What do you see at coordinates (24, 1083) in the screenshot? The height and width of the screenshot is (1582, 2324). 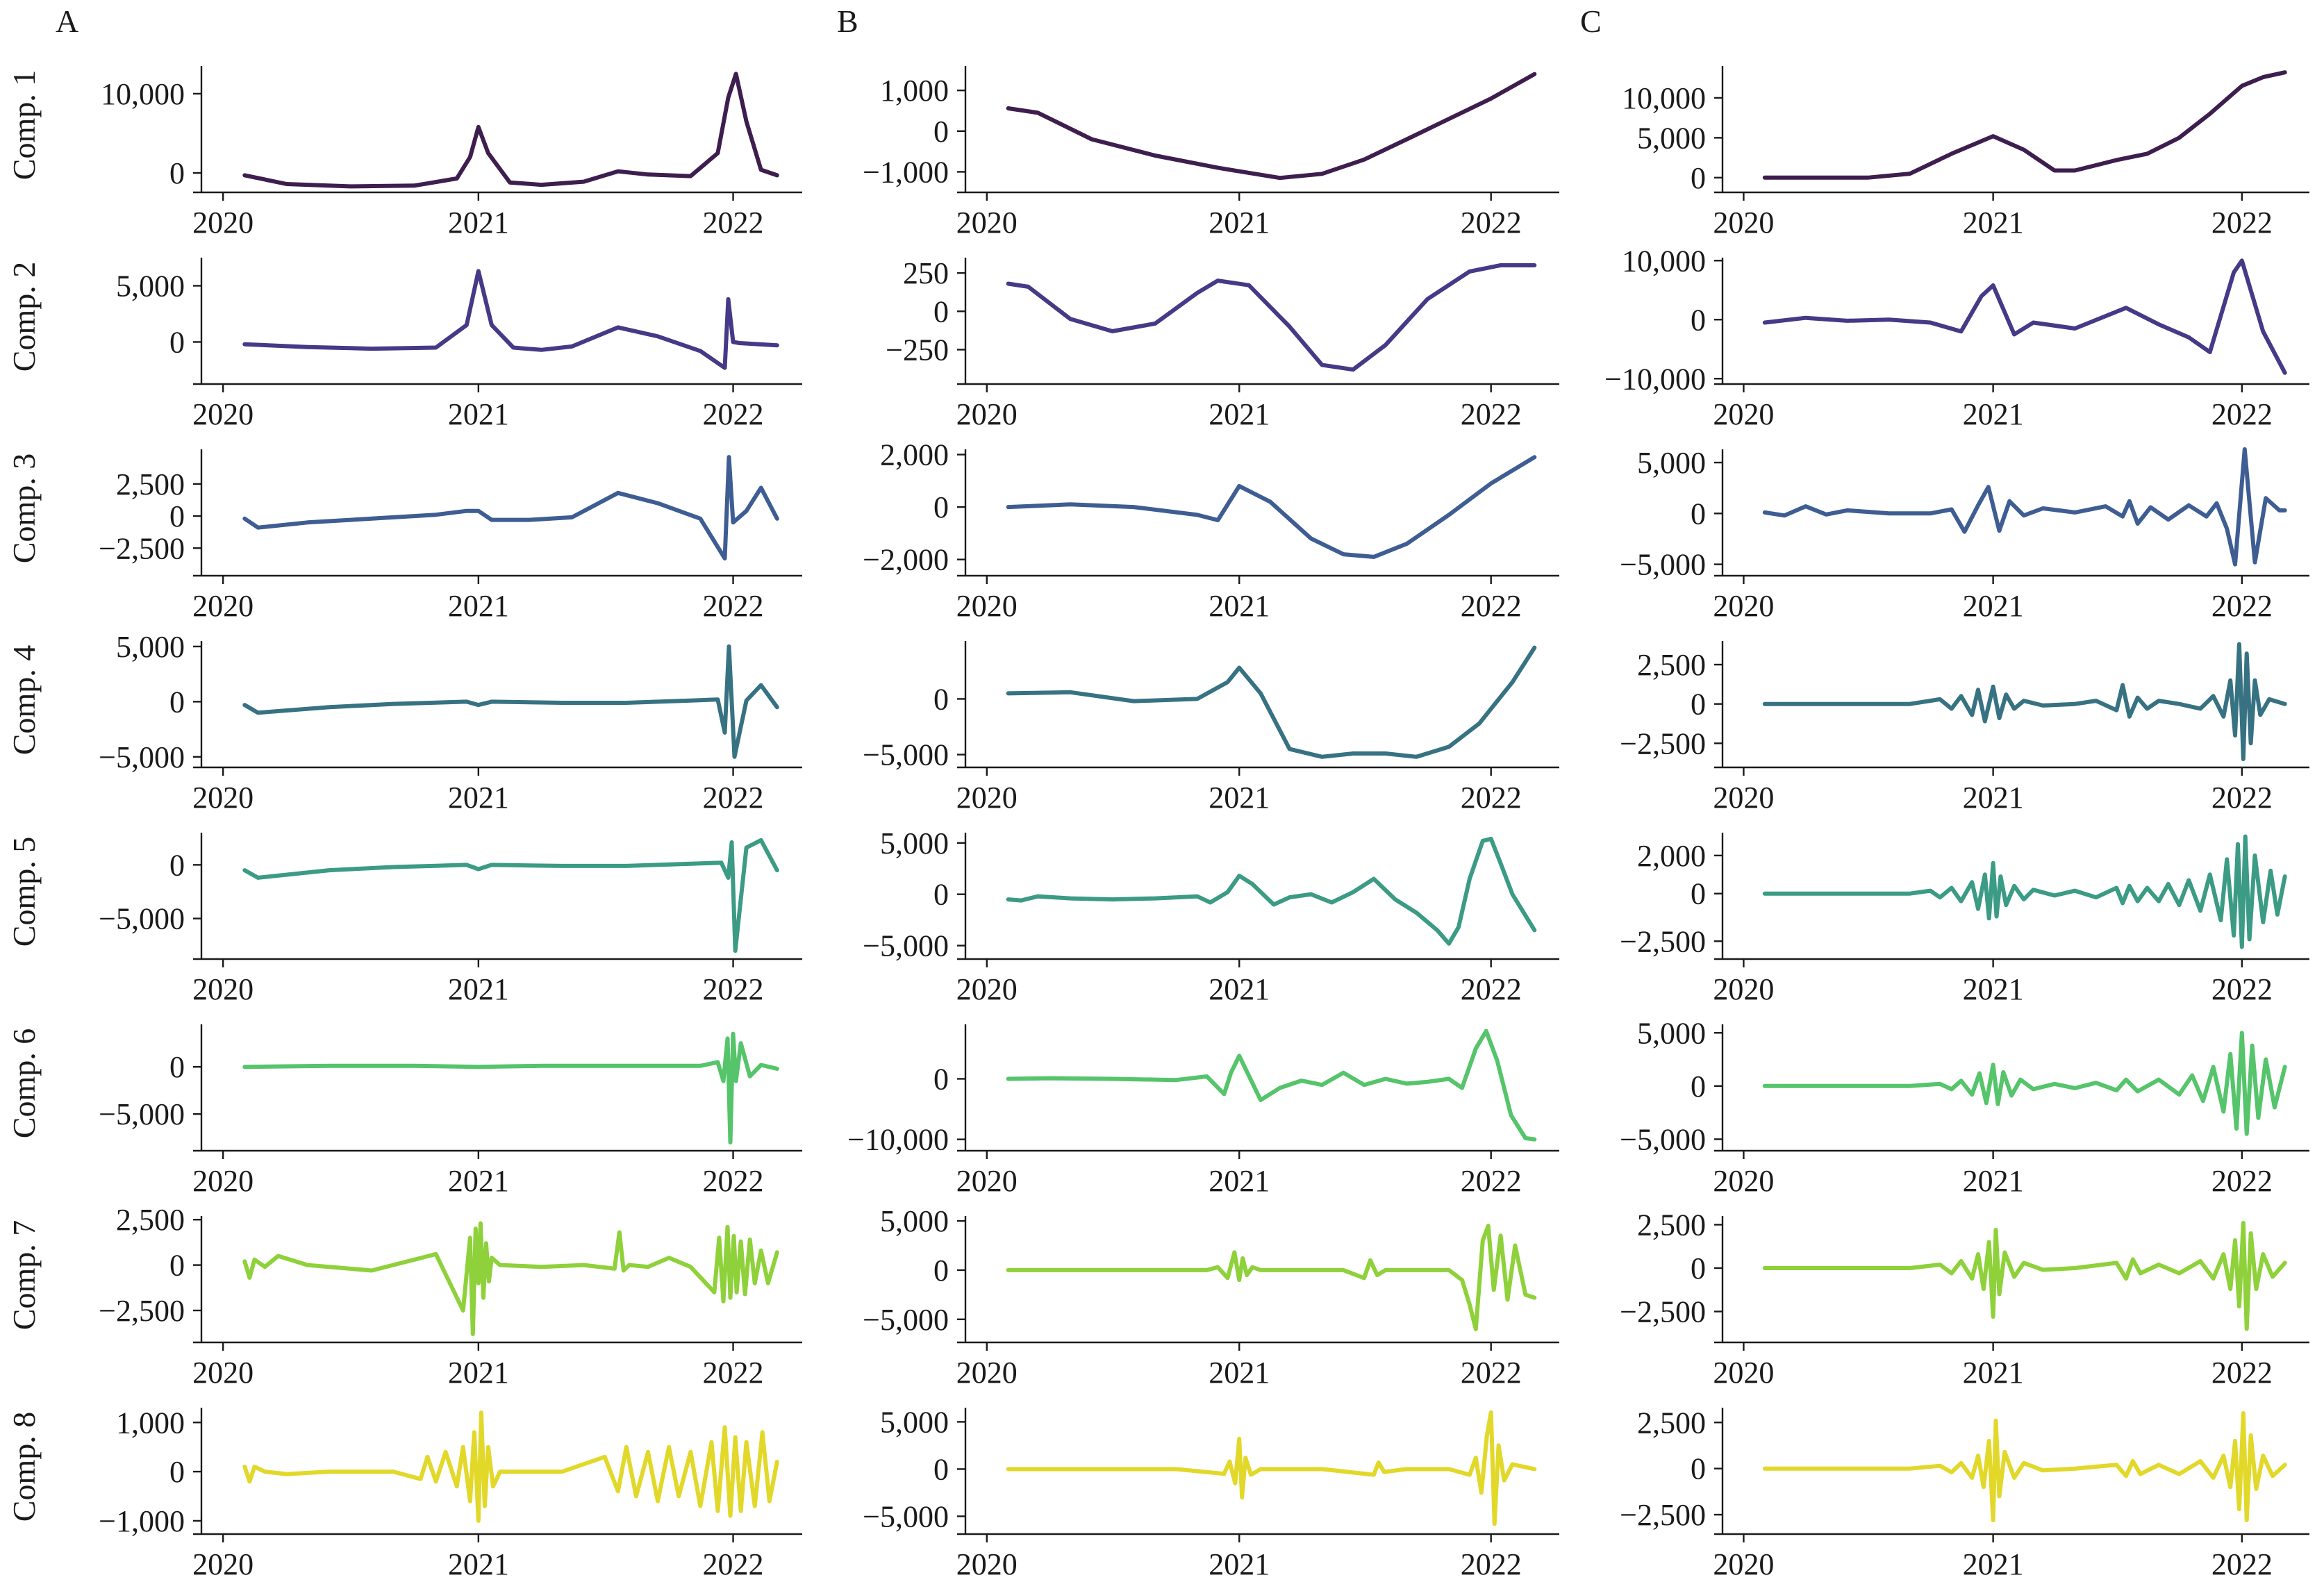 I see `row-label-6: Comp. 6` at bounding box center [24, 1083].